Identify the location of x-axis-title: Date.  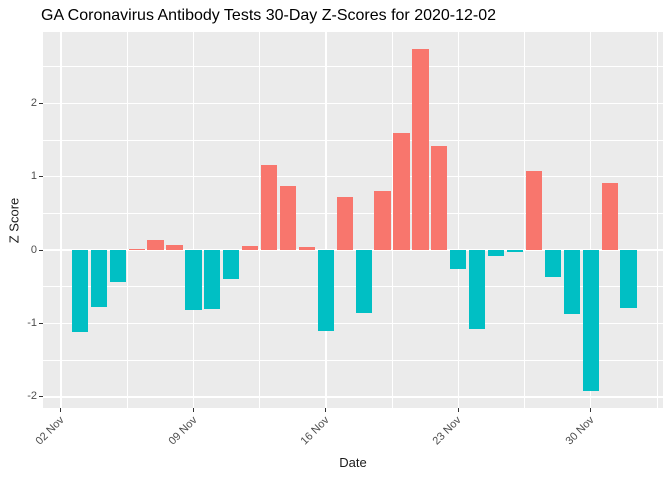
(353, 462).